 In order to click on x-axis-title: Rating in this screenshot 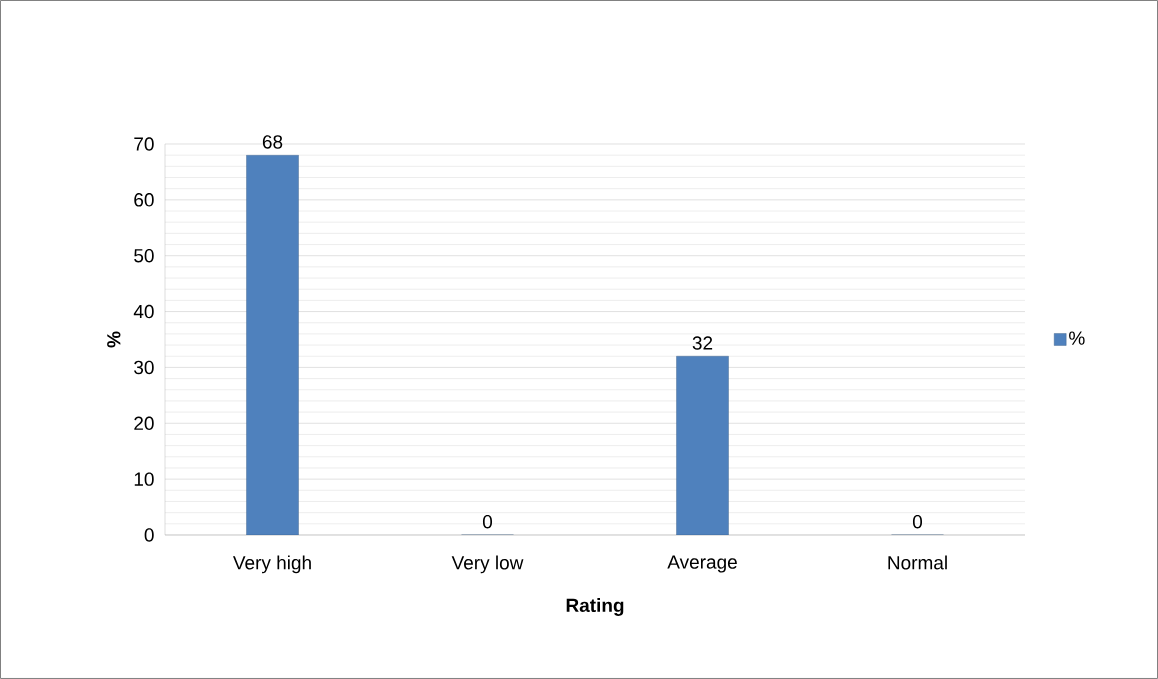, I will do `click(595, 607)`.